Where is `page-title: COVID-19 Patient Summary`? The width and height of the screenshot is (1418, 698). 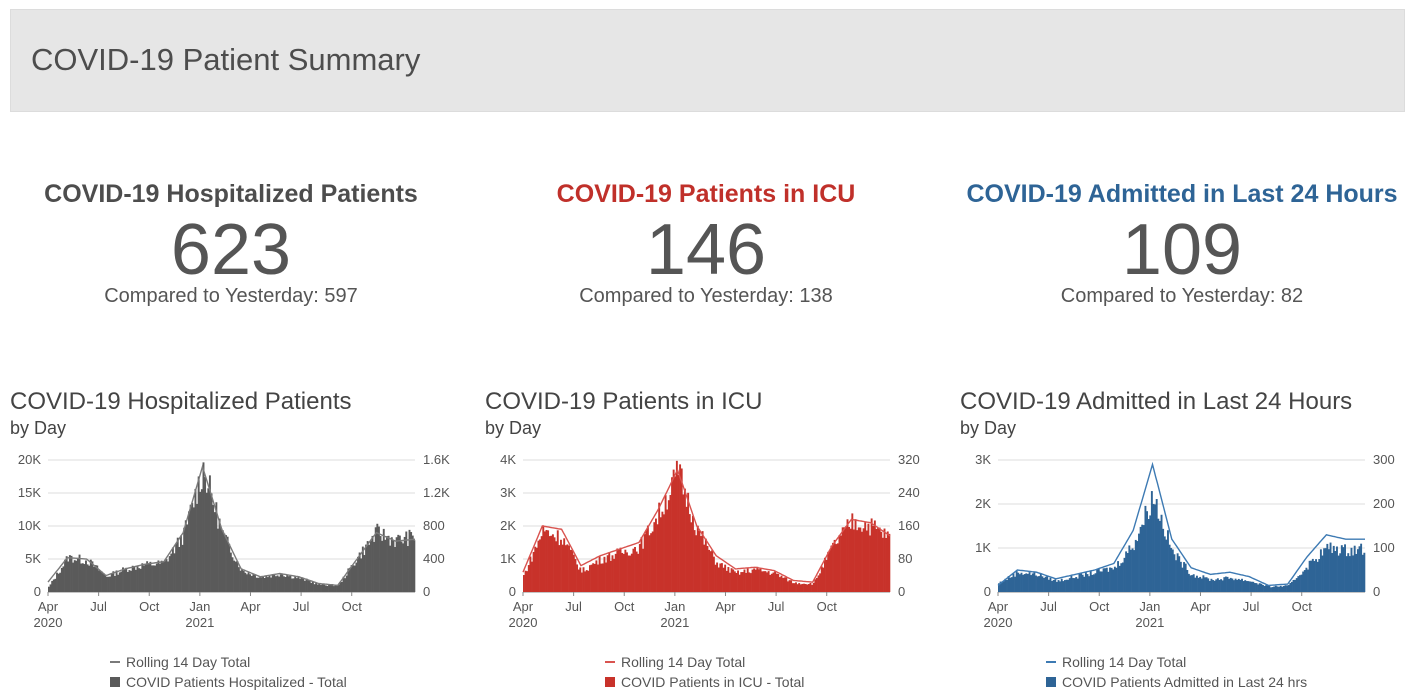 page-title: COVID-19 Patient Summary is located at coordinates (226, 59).